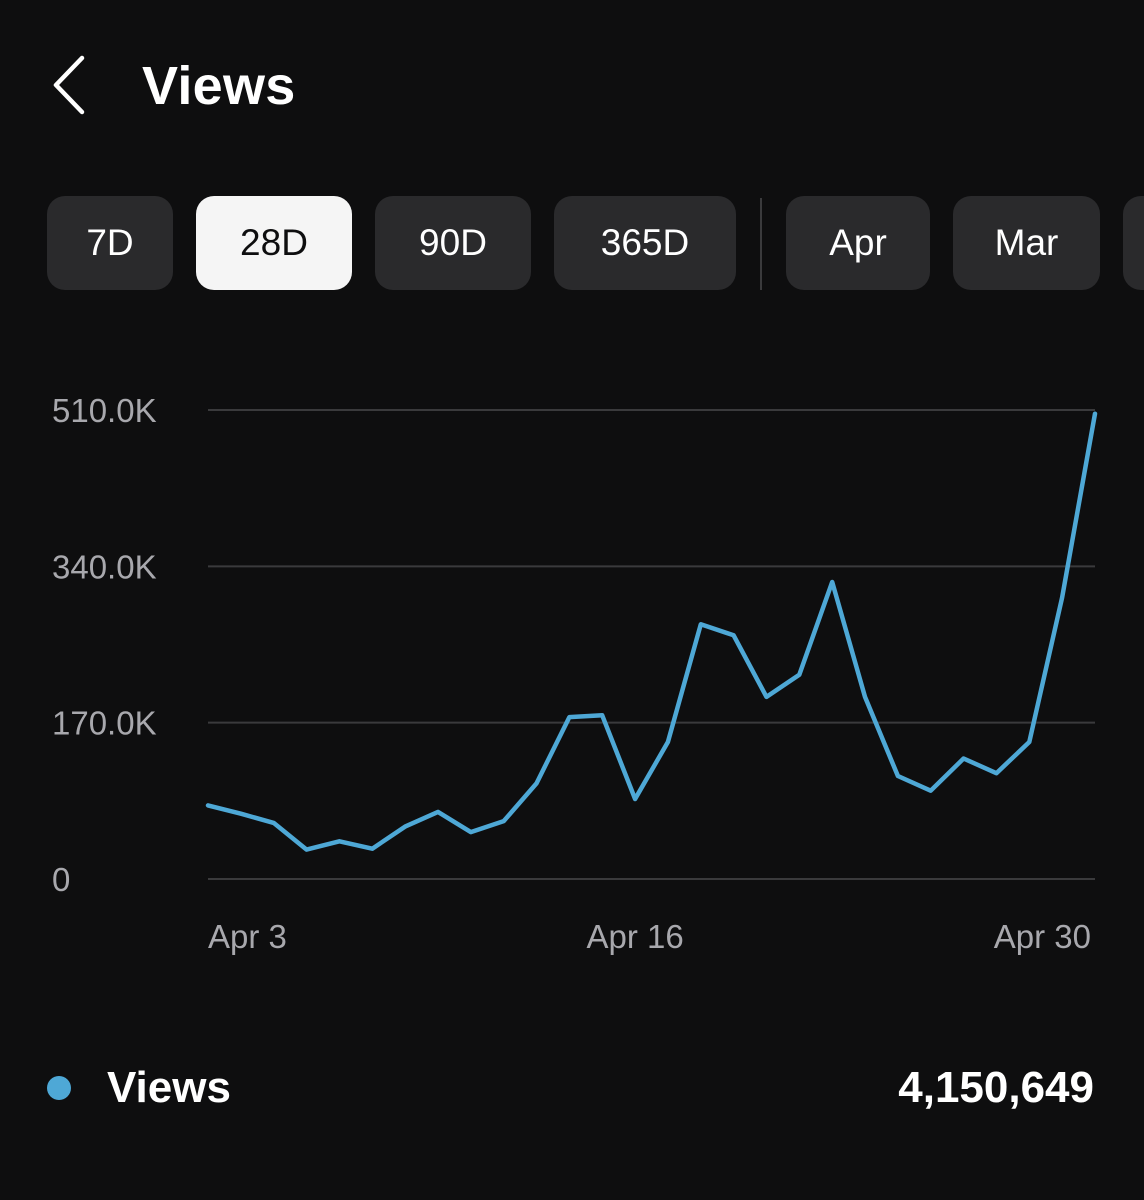 Image resolution: width=1144 pixels, height=1200 pixels. What do you see at coordinates (858, 243) in the screenshot?
I see `chip-apr: Apr` at bounding box center [858, 243].